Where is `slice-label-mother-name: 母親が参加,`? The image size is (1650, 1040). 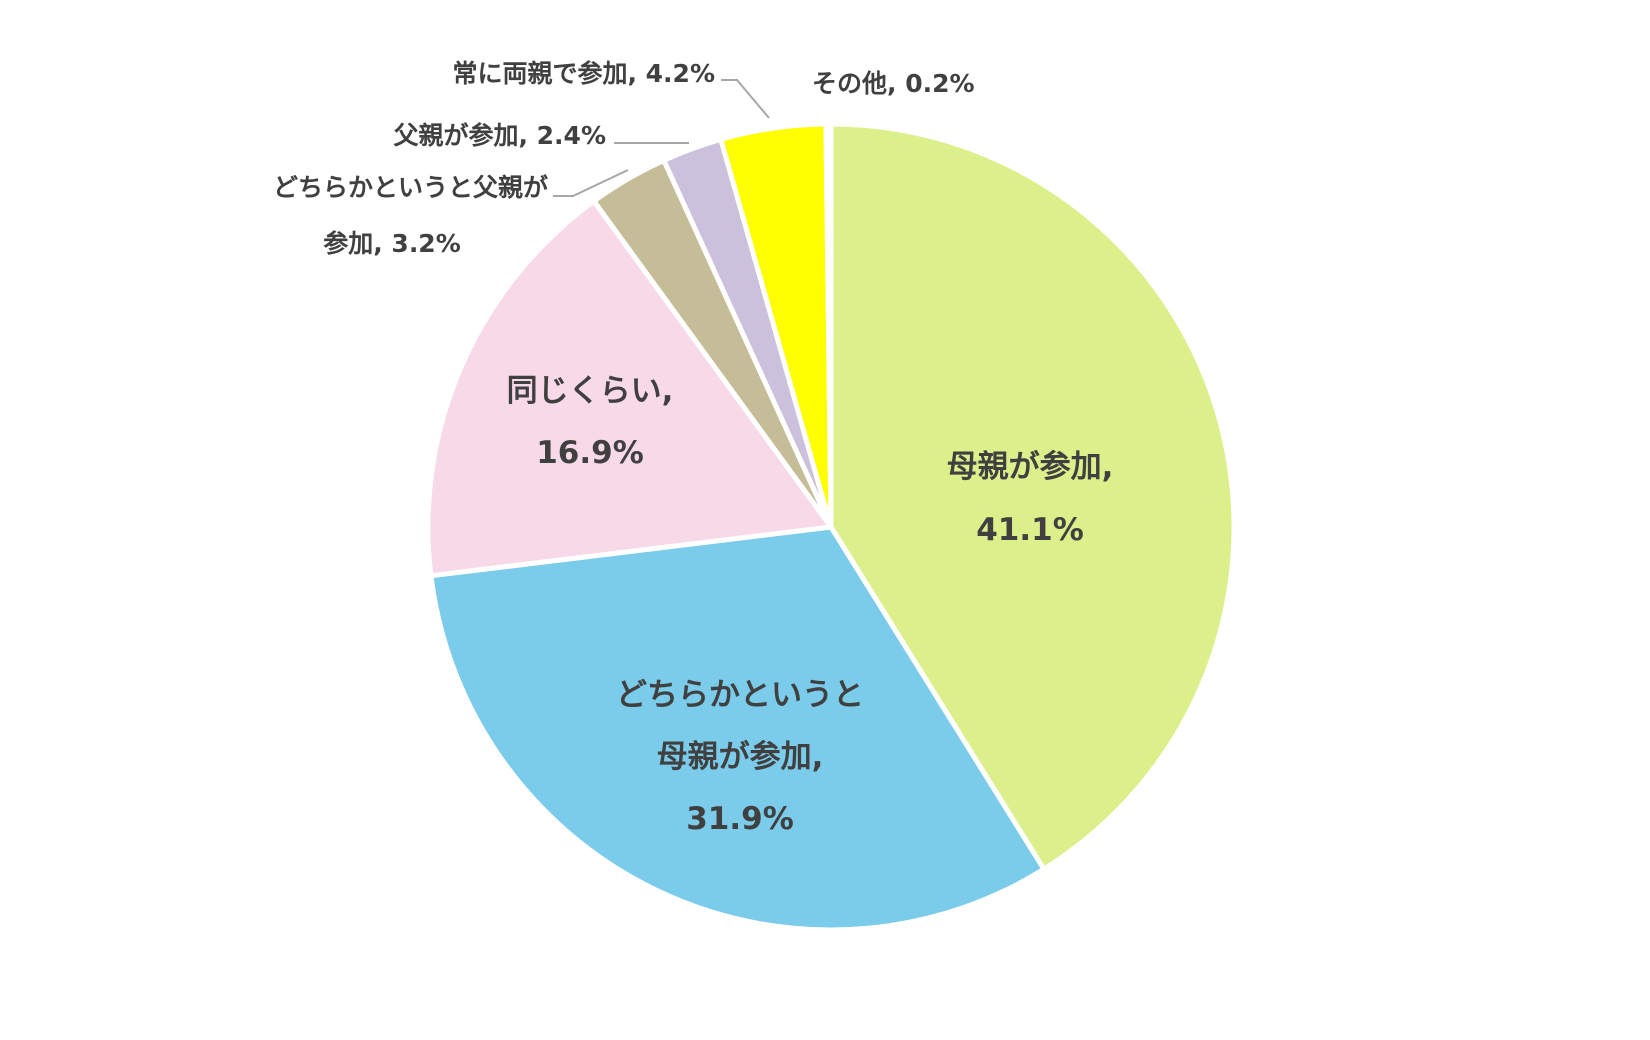
slice-label-mother-name: 母親が参加, is located at coordinates (1030, 467).